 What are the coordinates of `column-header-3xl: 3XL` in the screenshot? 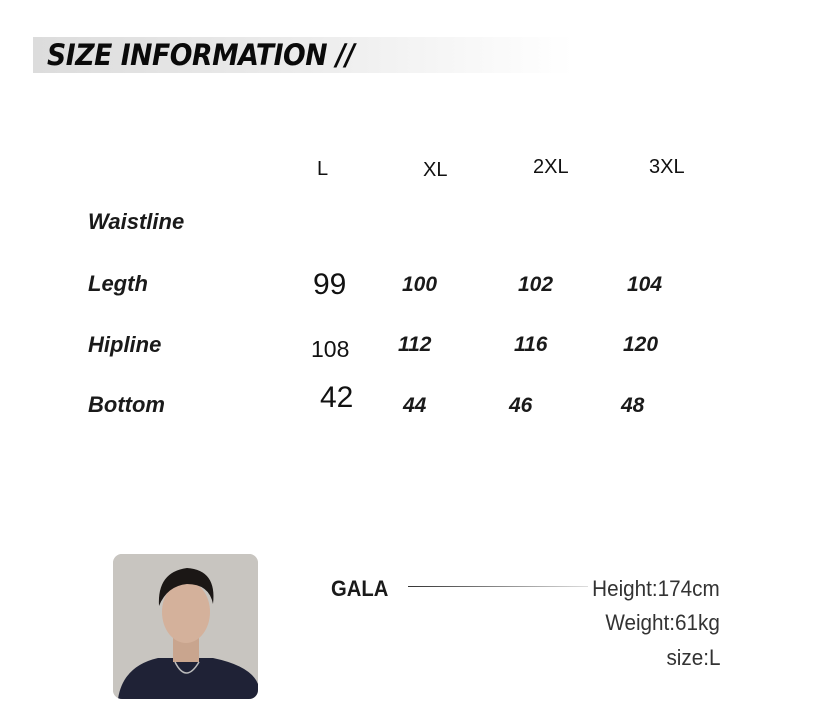 It's located at (667, 167).